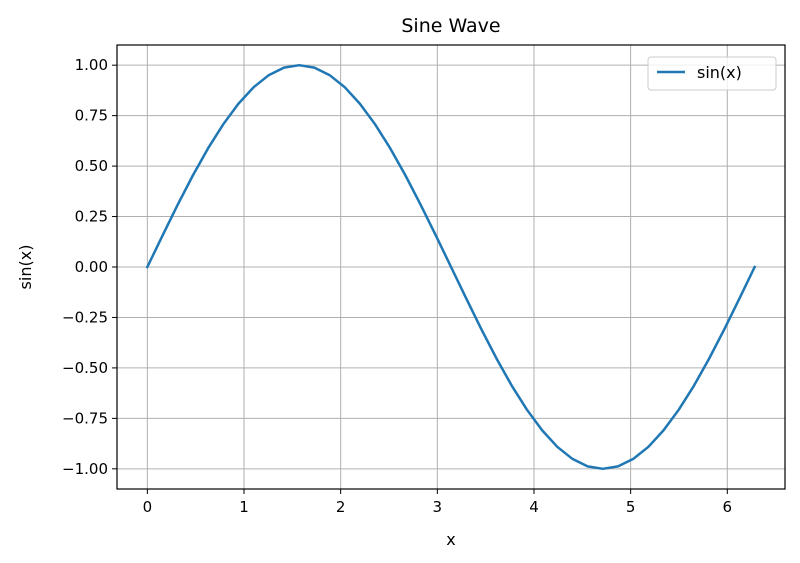 This screenshot has width=800, height=563. Describe the element at coordinates (341, 507) in the screenshot. I see `x-tick-label: 2` at that location.